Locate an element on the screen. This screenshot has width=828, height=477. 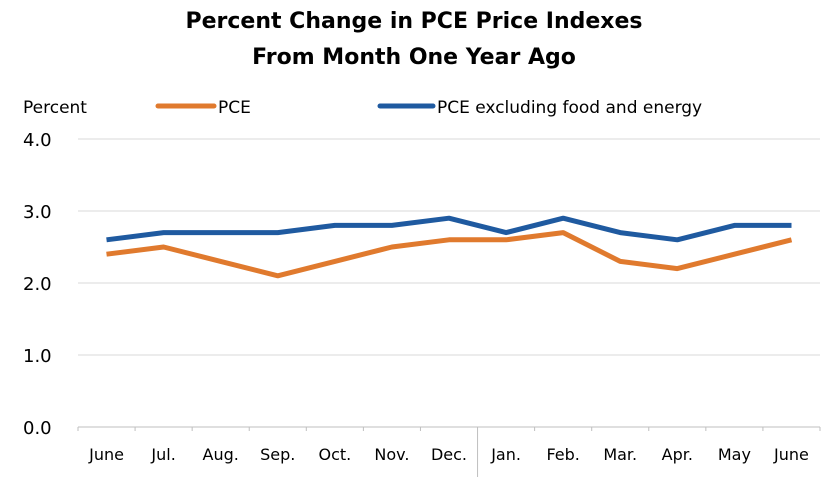
x-tick-label: Nov. is located at coordinates (391, 454).